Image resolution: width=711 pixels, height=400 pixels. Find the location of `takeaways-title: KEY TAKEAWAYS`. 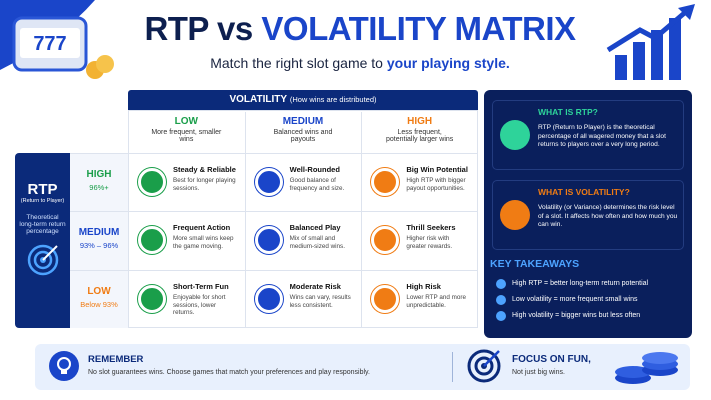

takeaways-title: KEY TAKEAWAYS is located at coordinates (535, 264).